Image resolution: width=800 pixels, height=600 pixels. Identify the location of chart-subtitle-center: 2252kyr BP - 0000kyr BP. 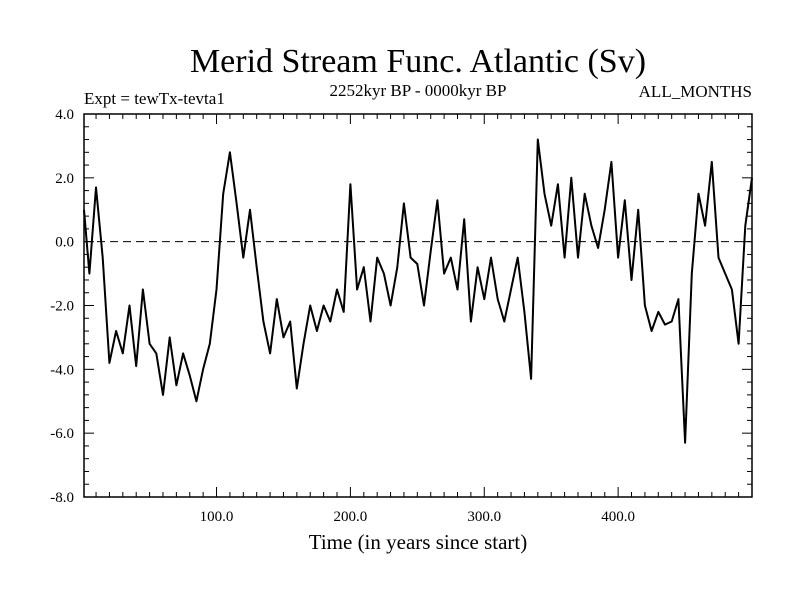
(418, 90).